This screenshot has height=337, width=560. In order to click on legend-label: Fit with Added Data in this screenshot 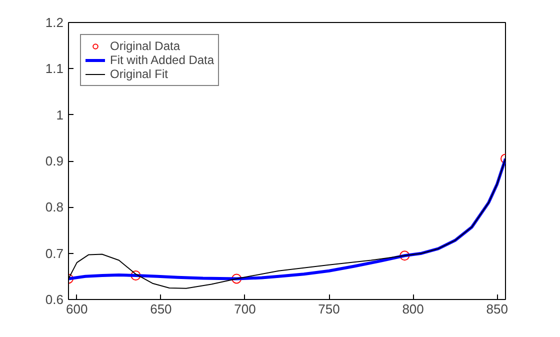, I will do `click(162, 60)`.